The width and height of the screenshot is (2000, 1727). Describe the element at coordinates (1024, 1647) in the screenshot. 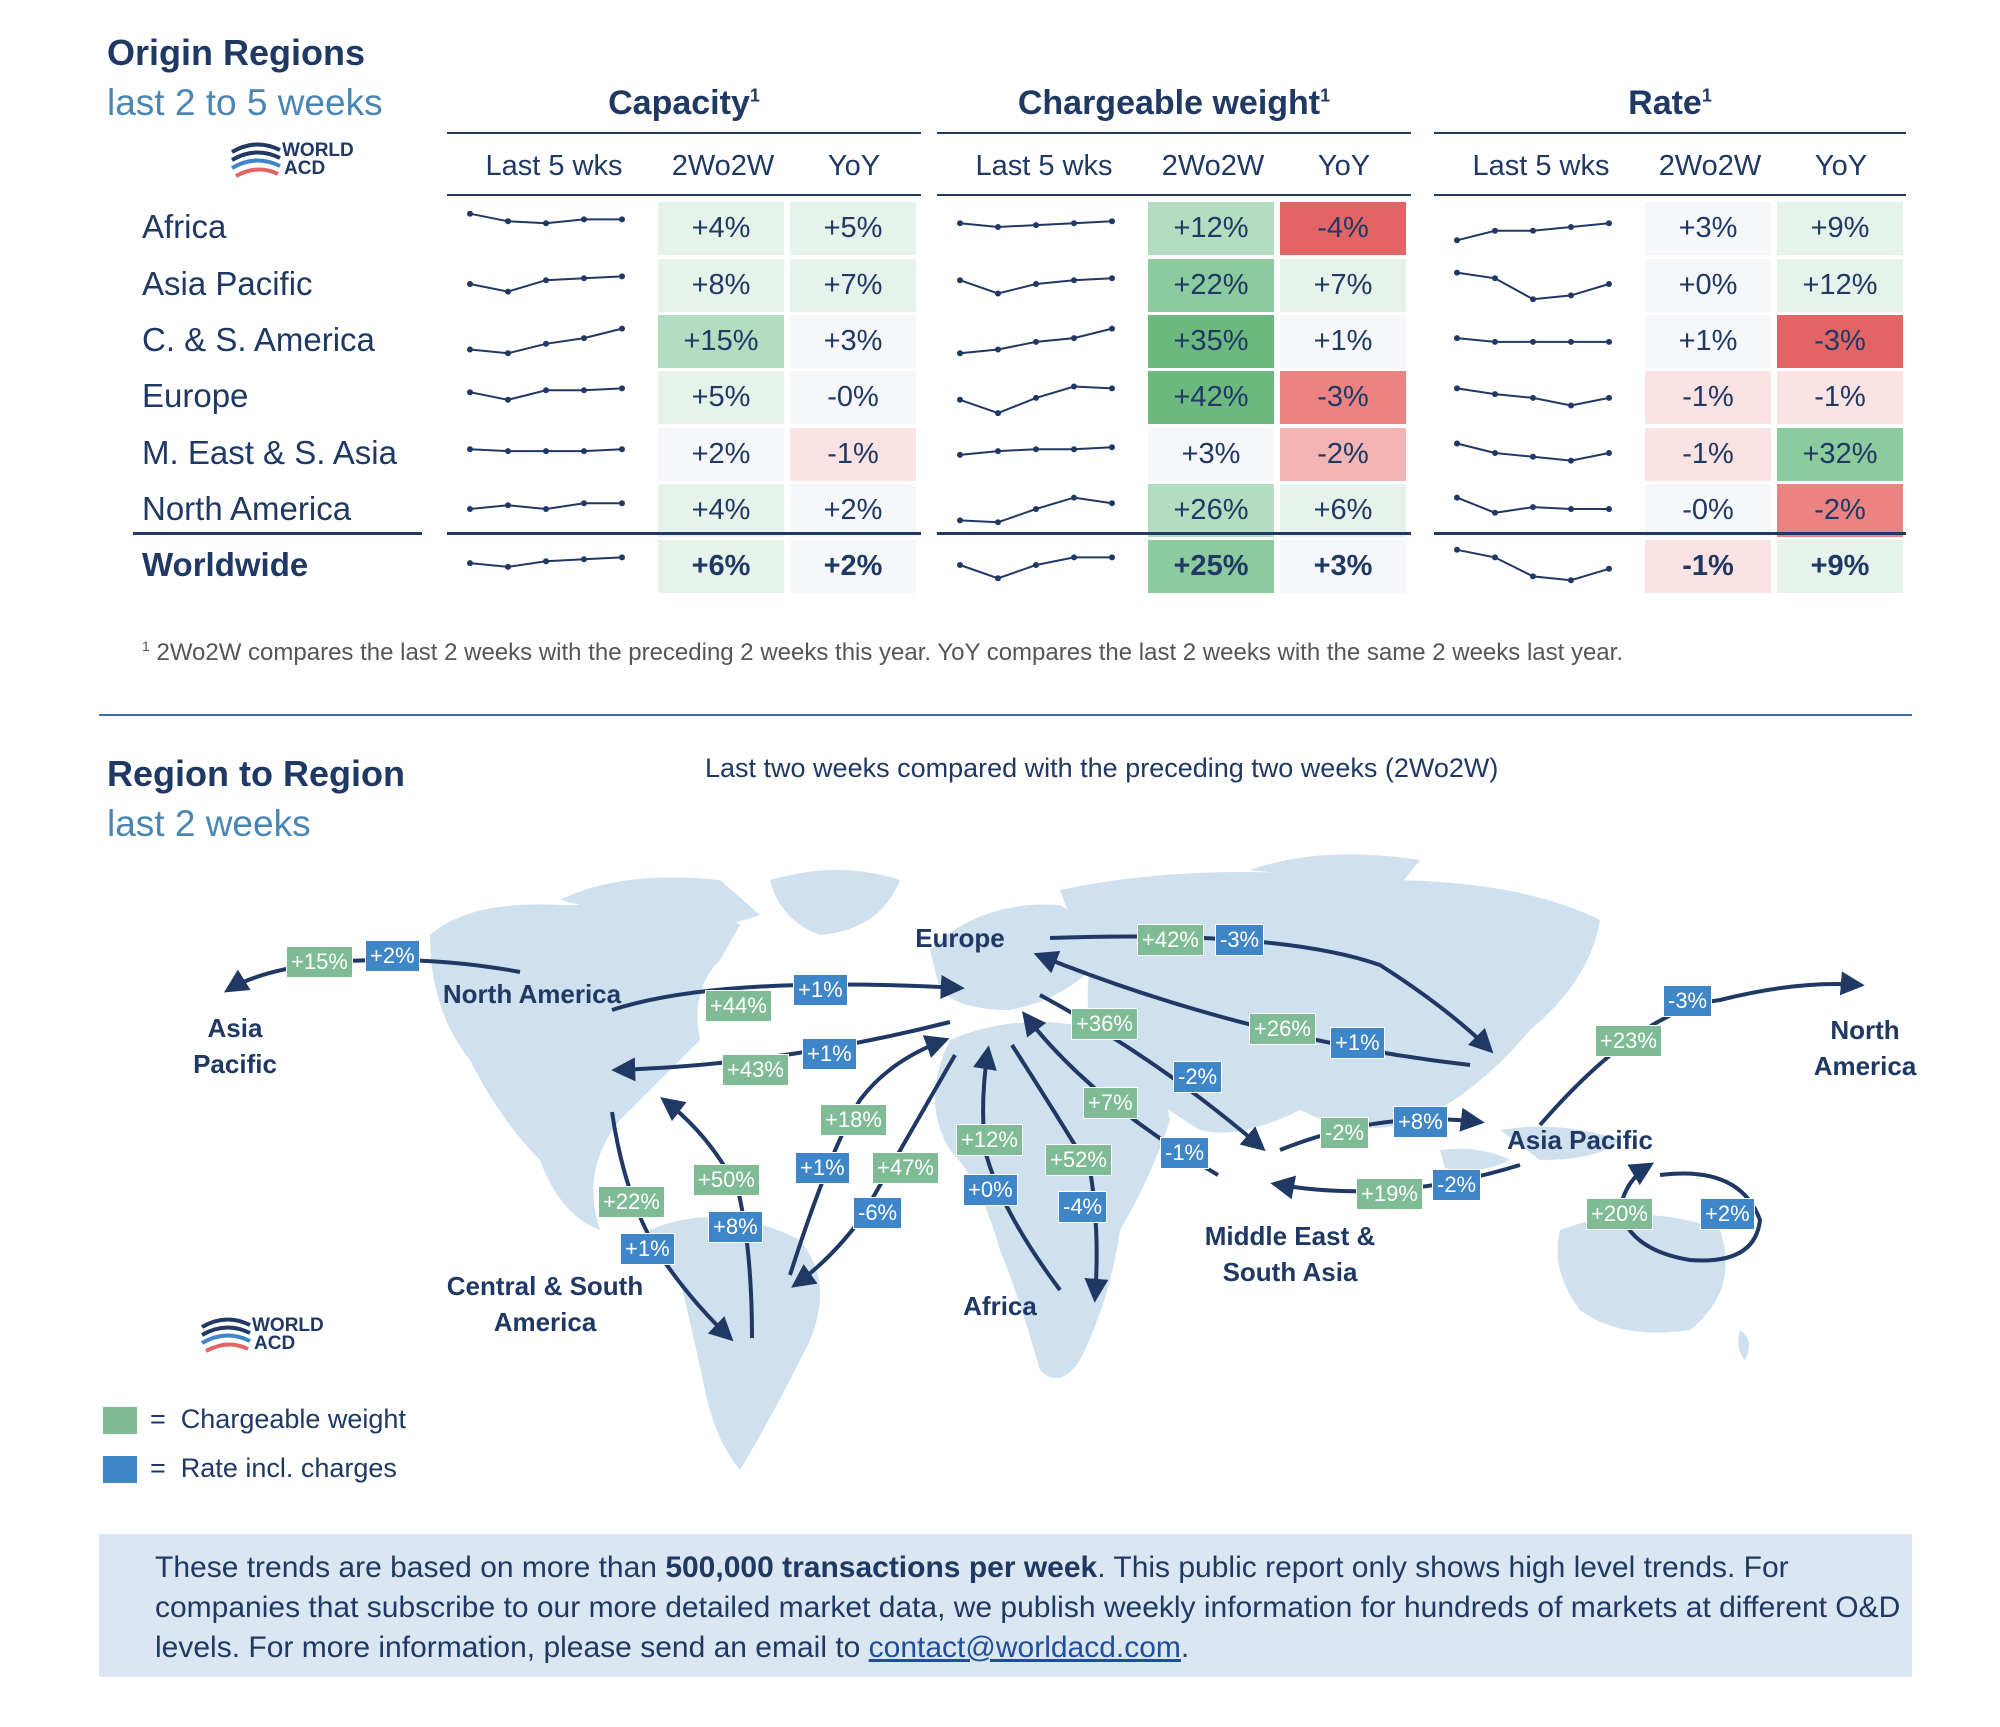

I see `contact-email-link: contact@worldacd.com` at that location.